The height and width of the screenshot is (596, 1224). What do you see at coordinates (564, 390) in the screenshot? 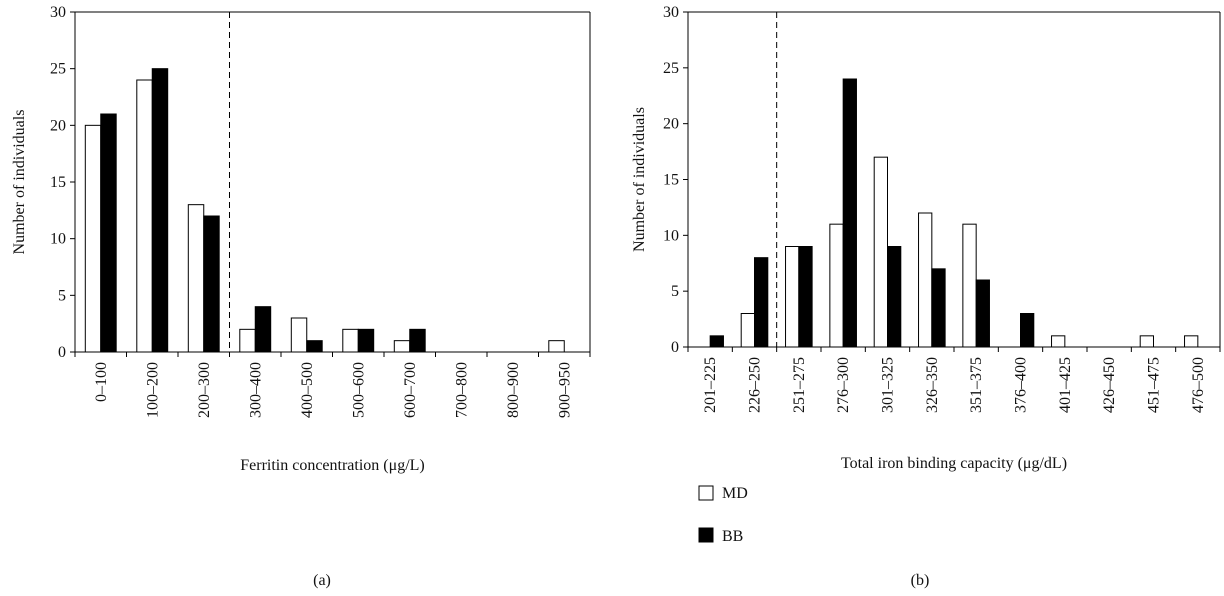
I see `panel-a-category-label: 900–950` at bounding box center [564, 390].